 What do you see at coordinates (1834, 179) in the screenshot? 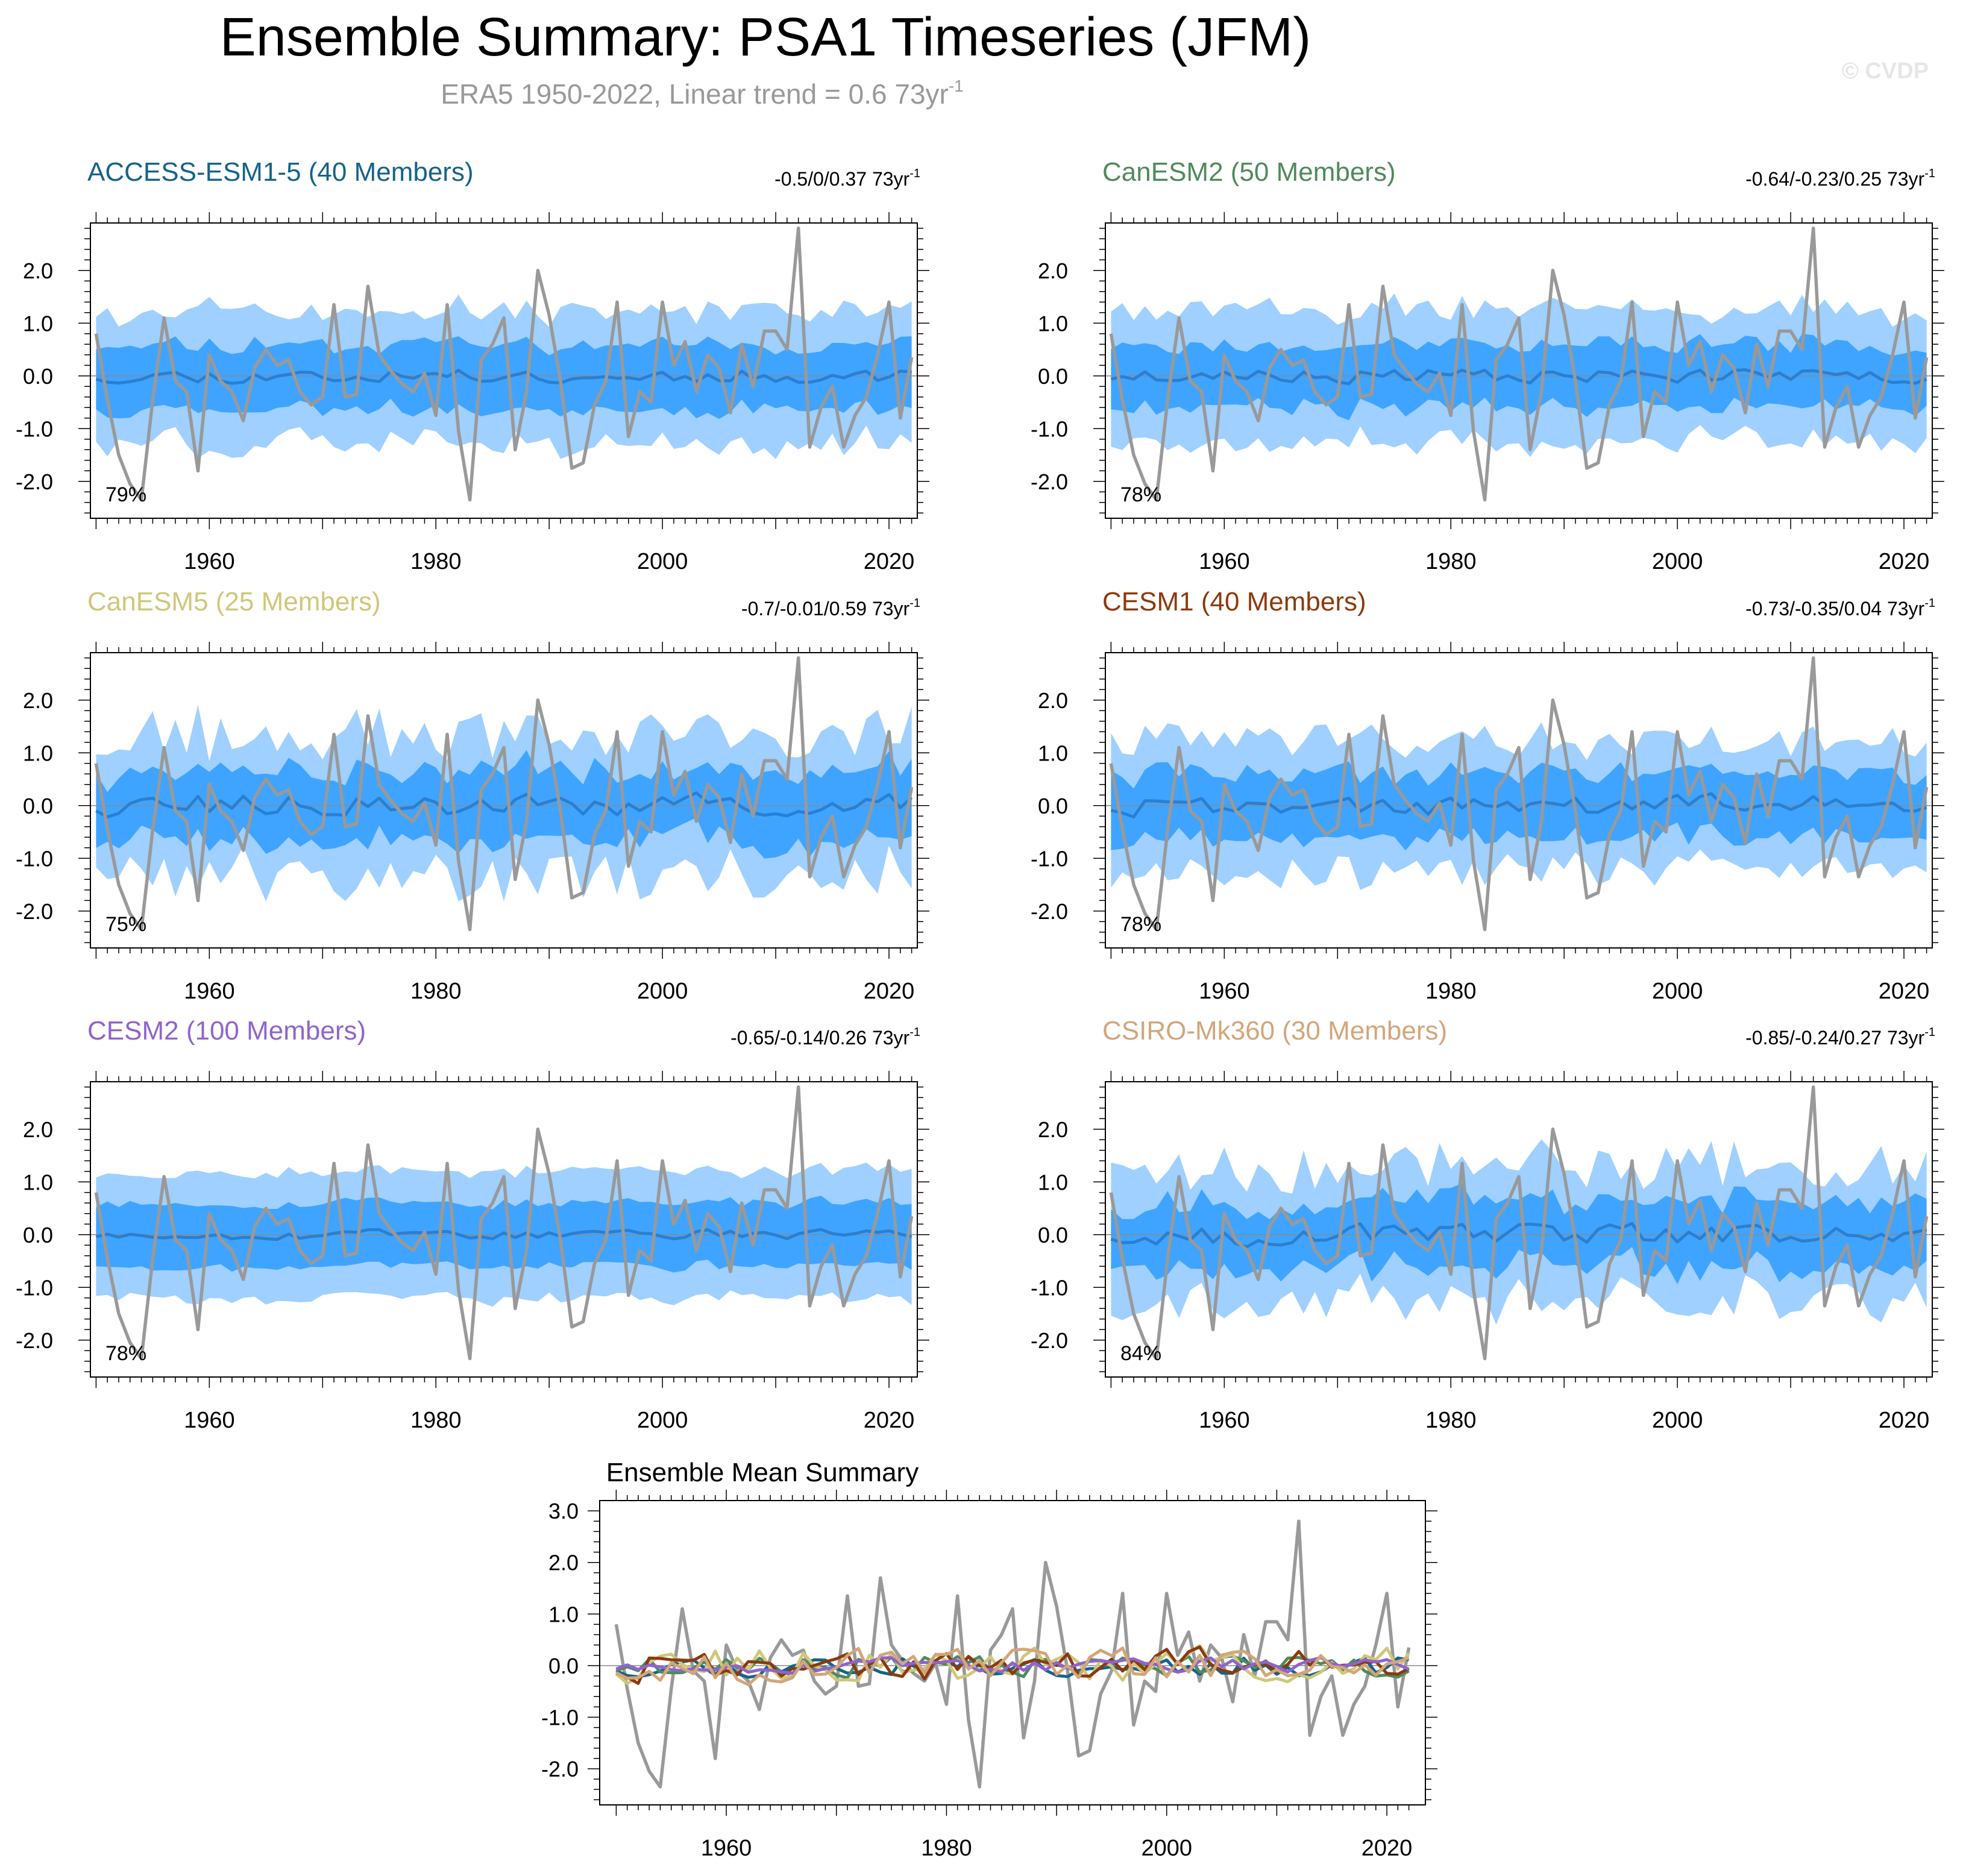
I see `panel-trend-text: -0.64/-0.23/0.25 73yr` at bounding box center [1834, 179].